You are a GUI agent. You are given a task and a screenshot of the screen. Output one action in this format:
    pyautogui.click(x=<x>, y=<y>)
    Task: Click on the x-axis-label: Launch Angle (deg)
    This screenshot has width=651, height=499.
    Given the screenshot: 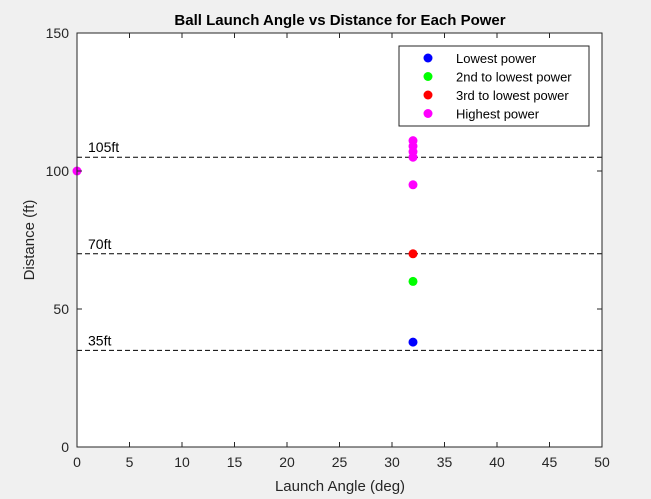 What is the action you would take?
    pyautogui.click(x=340, y=486)
    